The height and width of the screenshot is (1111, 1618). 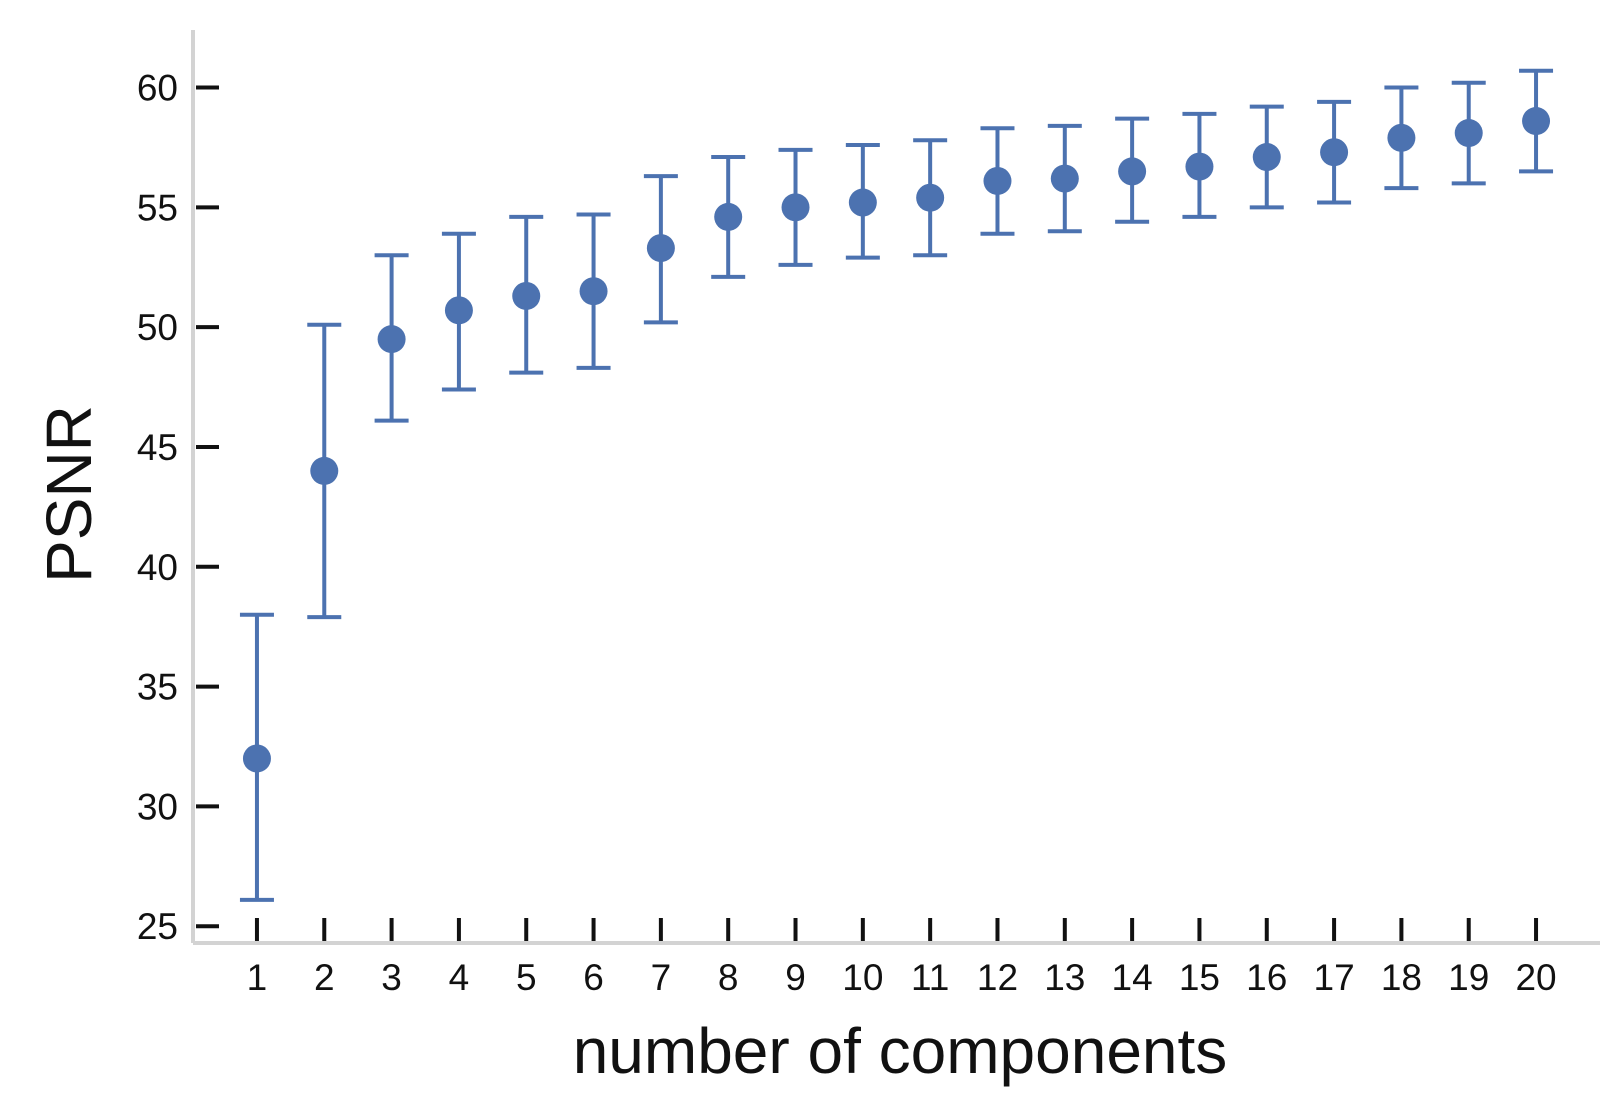 What do you see at coordinates (1468, 977) in the screenshot?
I see `x-tick-label: 19` at bounding box center [1468, 977].